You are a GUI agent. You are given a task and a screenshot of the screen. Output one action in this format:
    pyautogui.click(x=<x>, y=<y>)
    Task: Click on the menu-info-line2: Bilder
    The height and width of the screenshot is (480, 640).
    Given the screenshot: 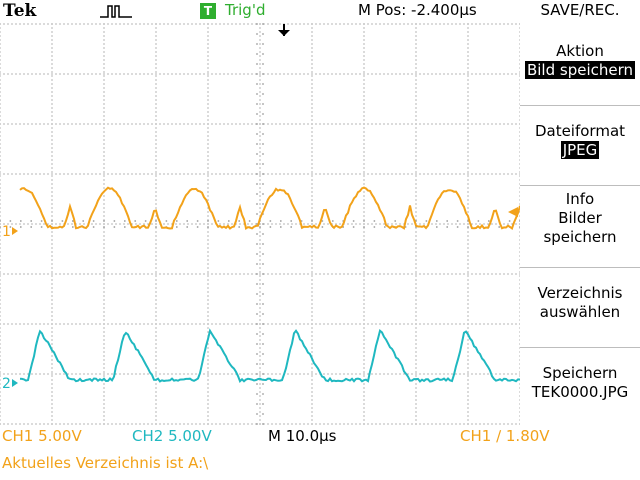 What is the action you would take?
    pyautogui.click(x=580, y=218)
    